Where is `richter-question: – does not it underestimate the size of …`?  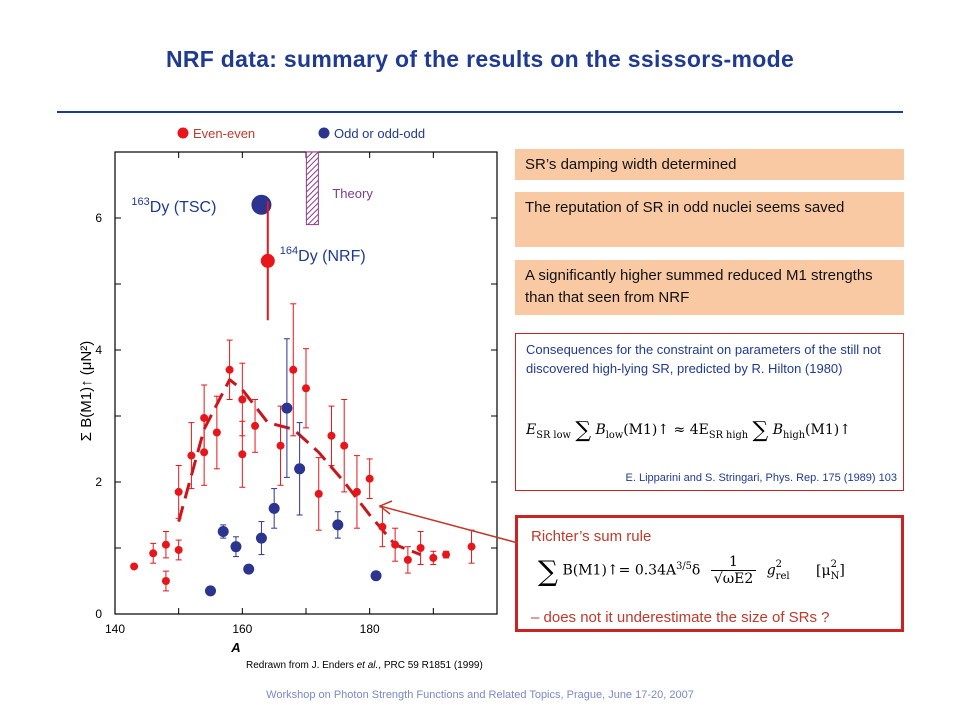
richter-question: – does not it underestimate the size of … is located at coordinates (680, 617).